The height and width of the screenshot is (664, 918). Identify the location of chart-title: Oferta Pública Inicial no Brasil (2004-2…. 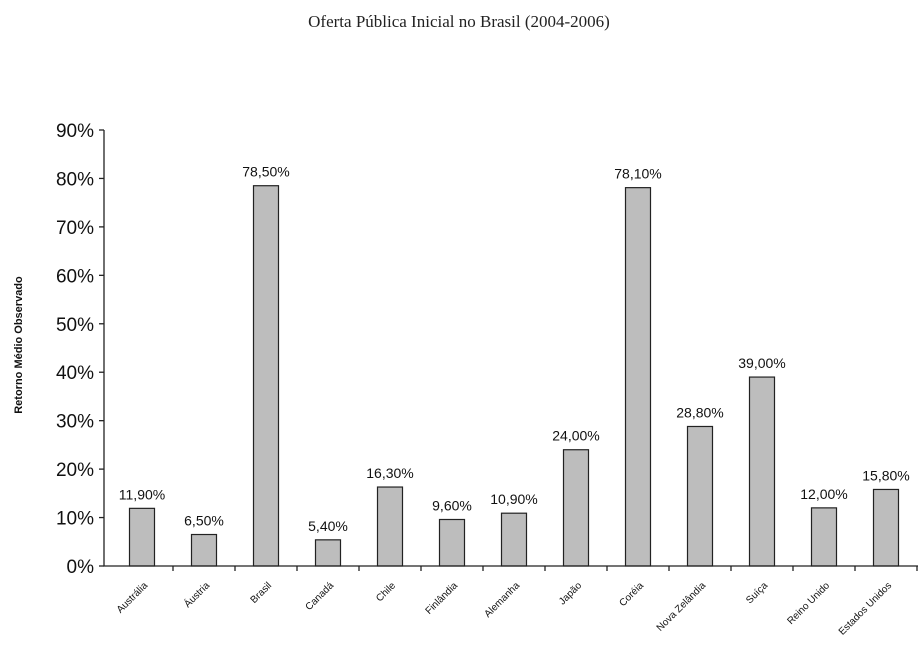
(459, 21).